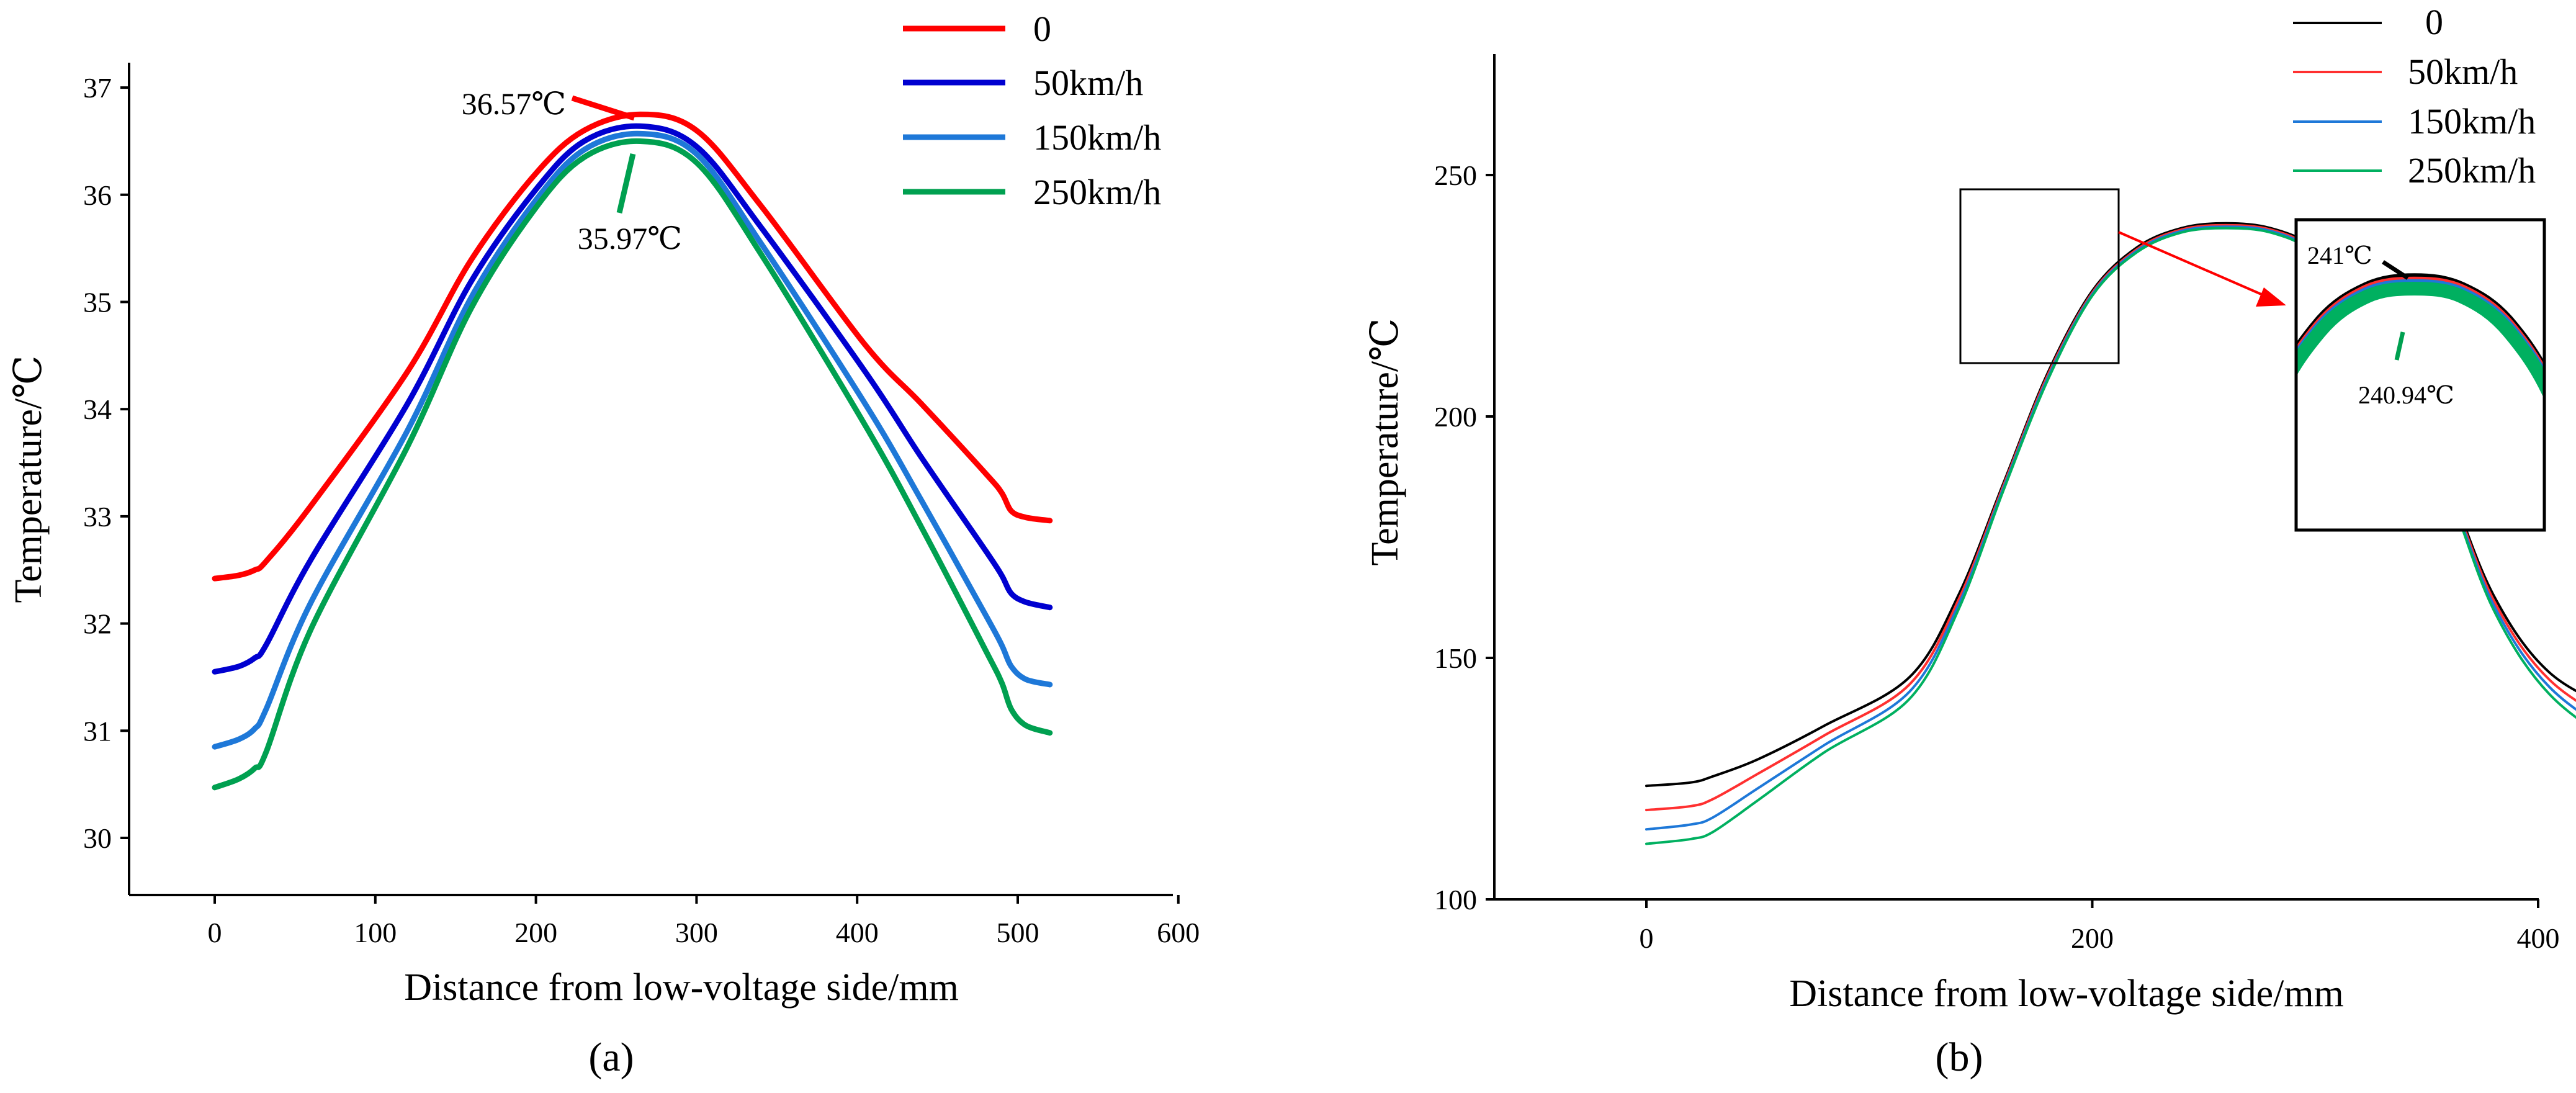  Describe the element at coordinates (97, 624) in the screenshot. I see `y-tick-label: 32` at that location.